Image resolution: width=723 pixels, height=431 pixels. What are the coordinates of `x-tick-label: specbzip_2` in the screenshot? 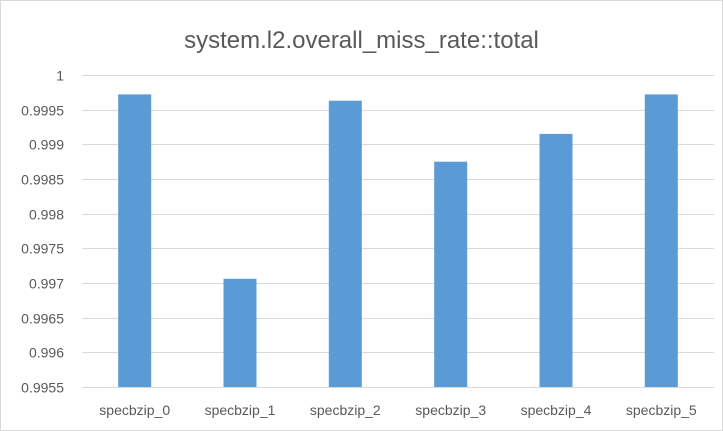 It's located at (345, 410).